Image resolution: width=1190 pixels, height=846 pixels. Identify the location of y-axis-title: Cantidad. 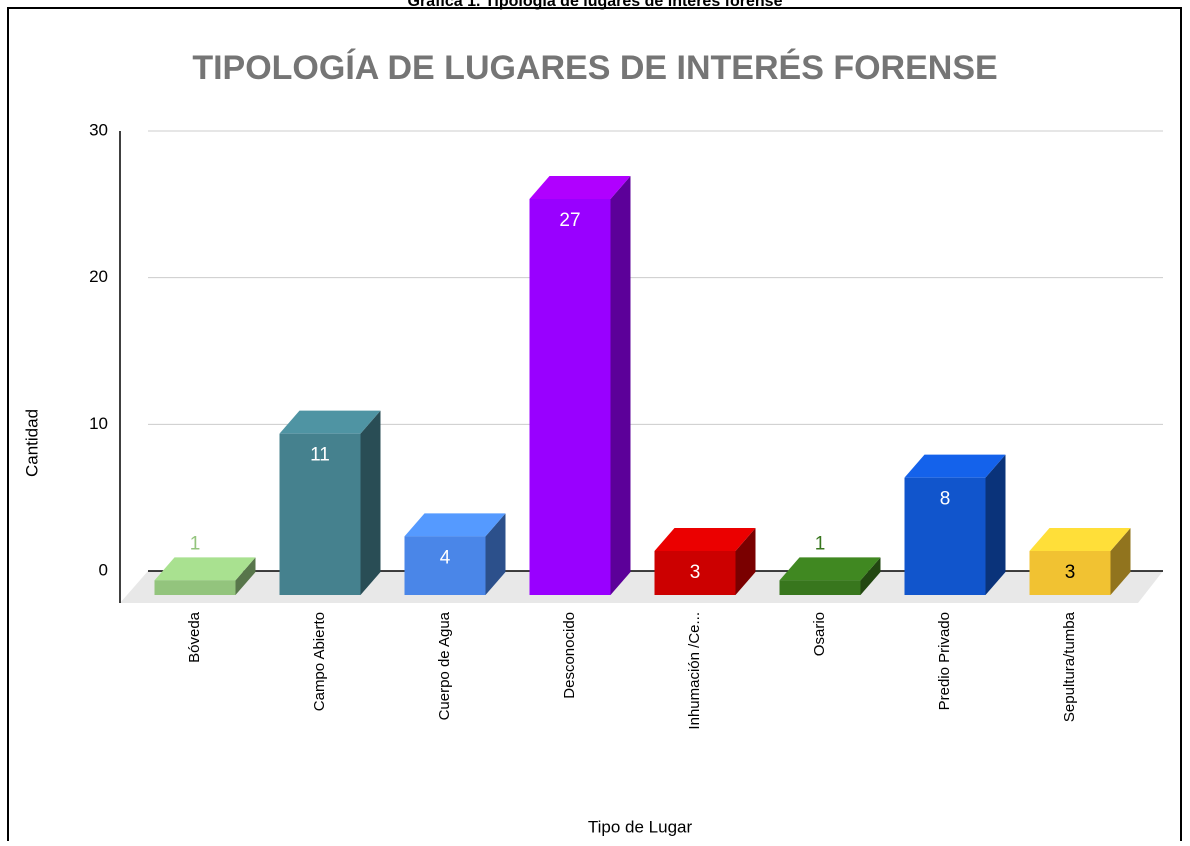
(31, 443).